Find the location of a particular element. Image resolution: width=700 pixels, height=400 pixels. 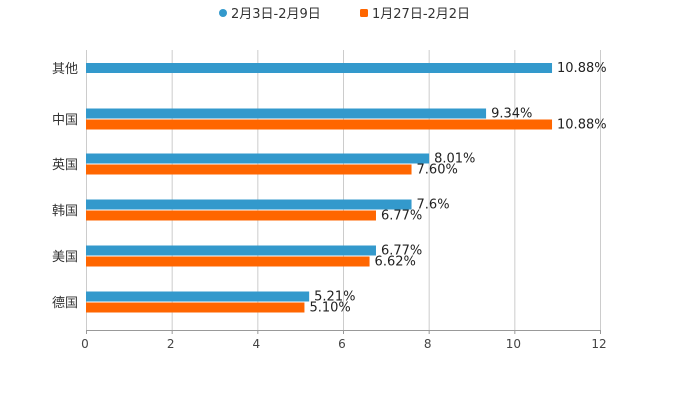

data-label-week2-3: 6.77% is located at coordinates (401, 216).